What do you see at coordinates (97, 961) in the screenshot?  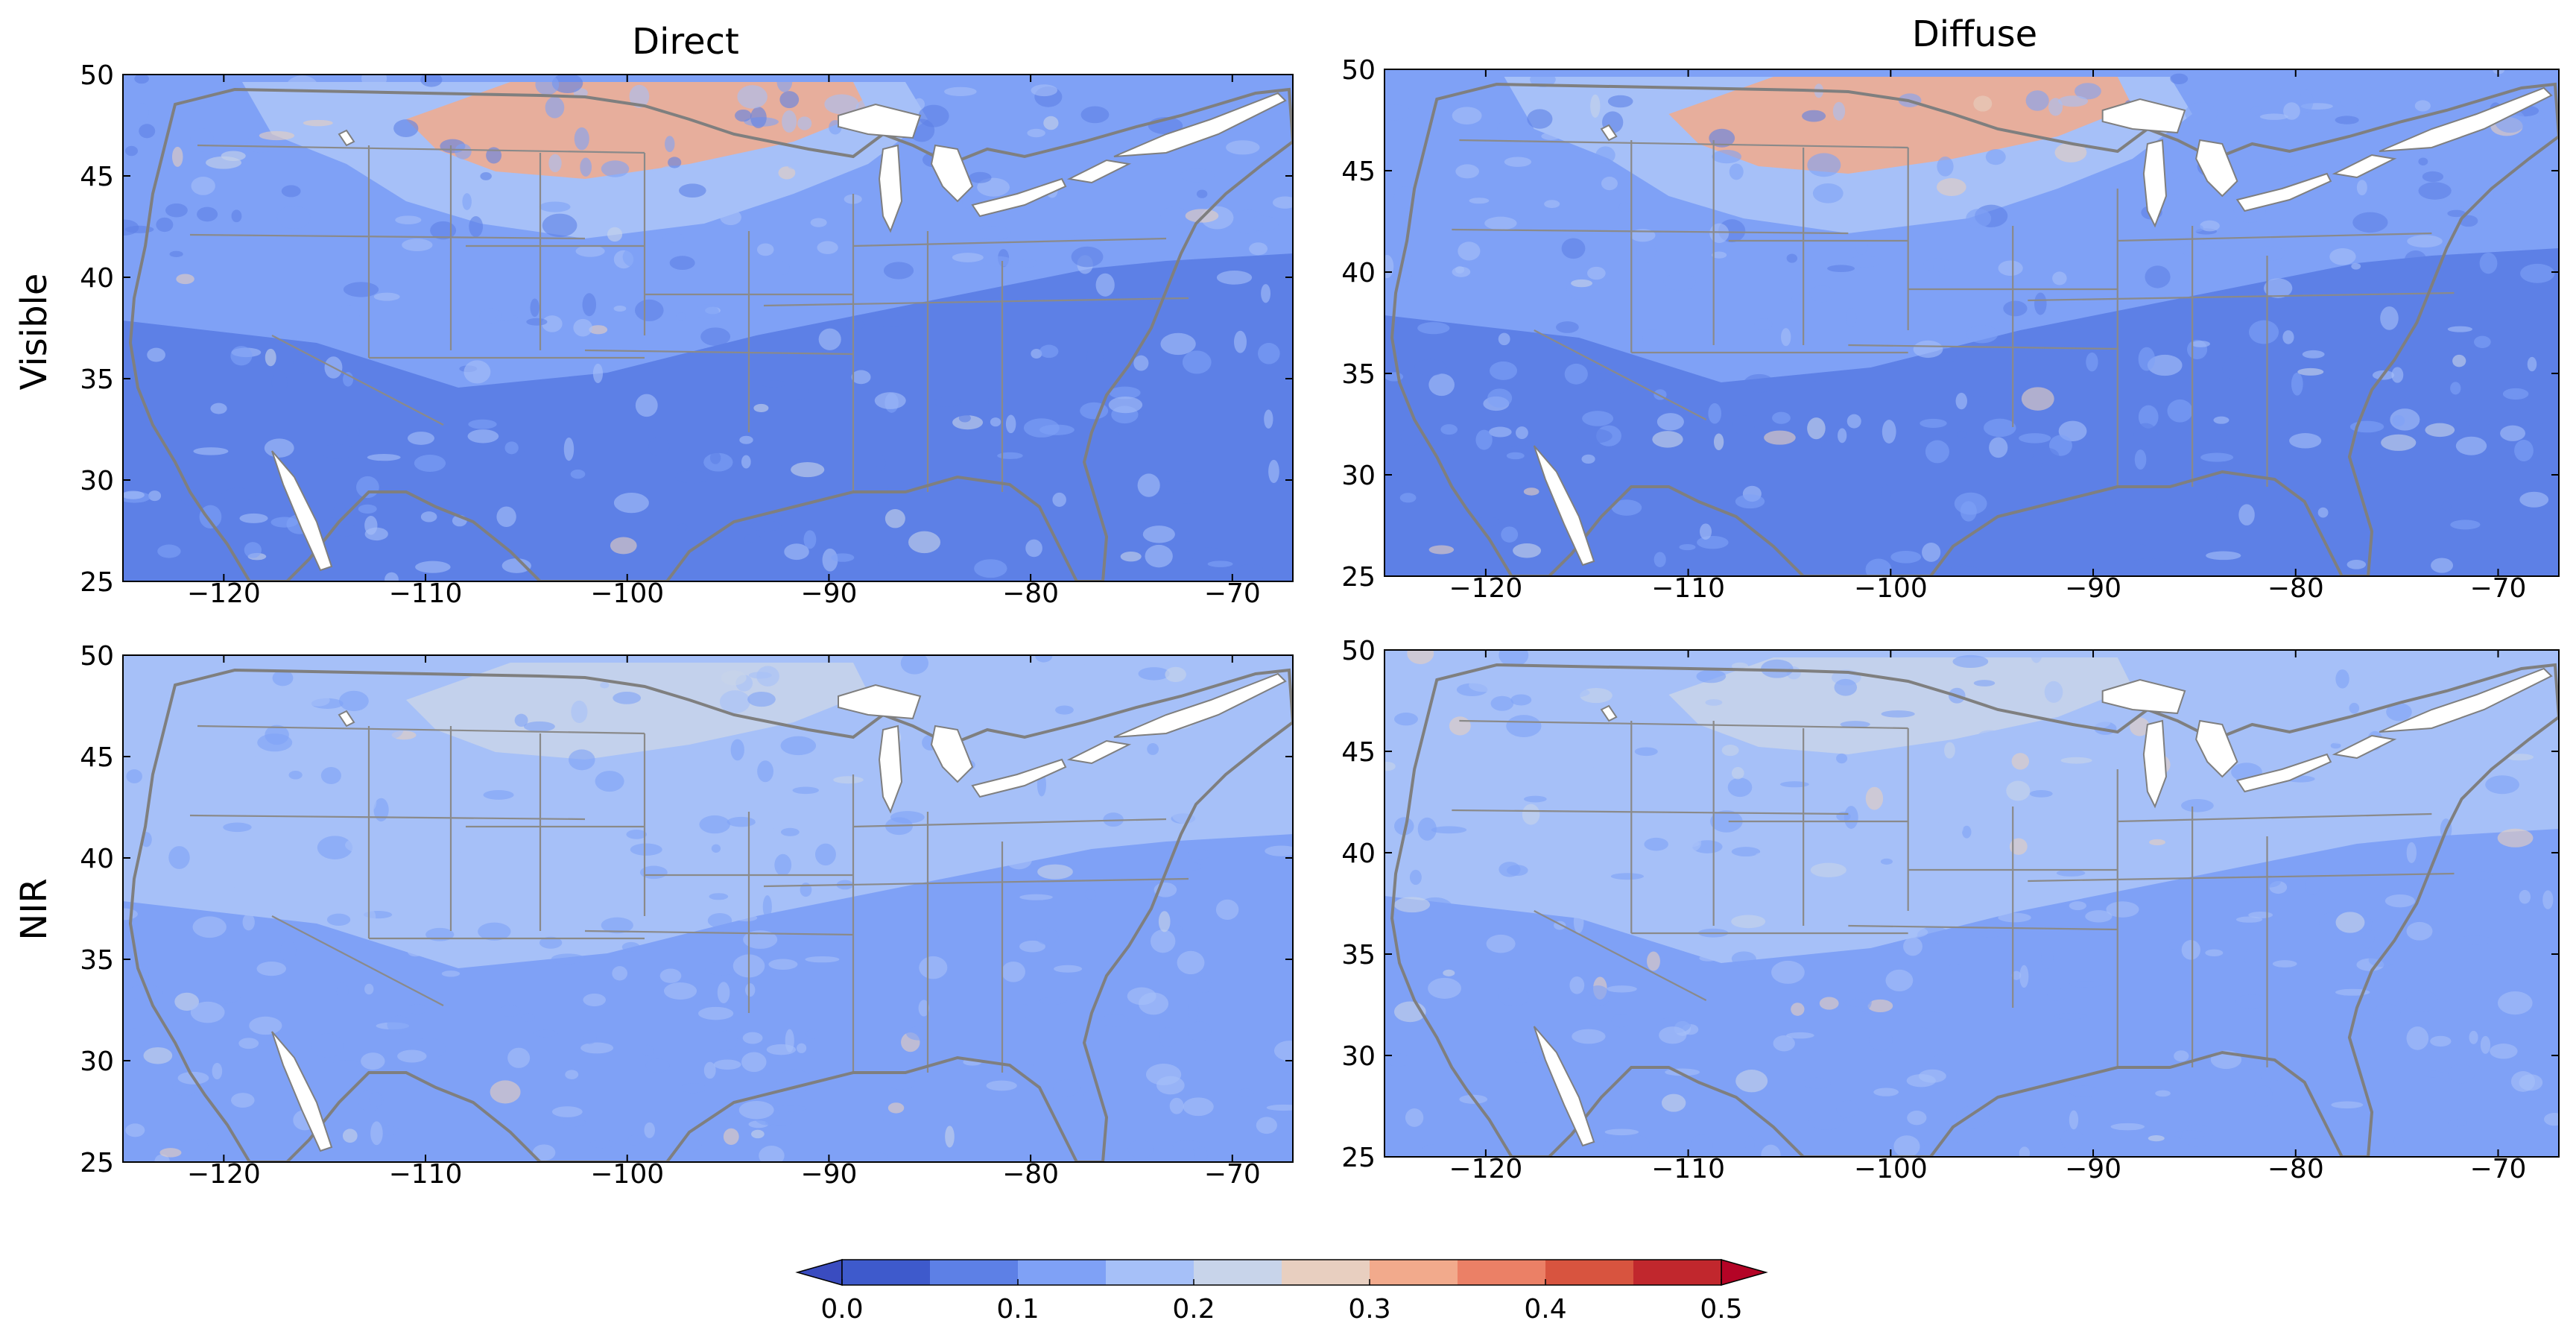 I see `y-tick-label: 35` at bounding box center [97, 961].